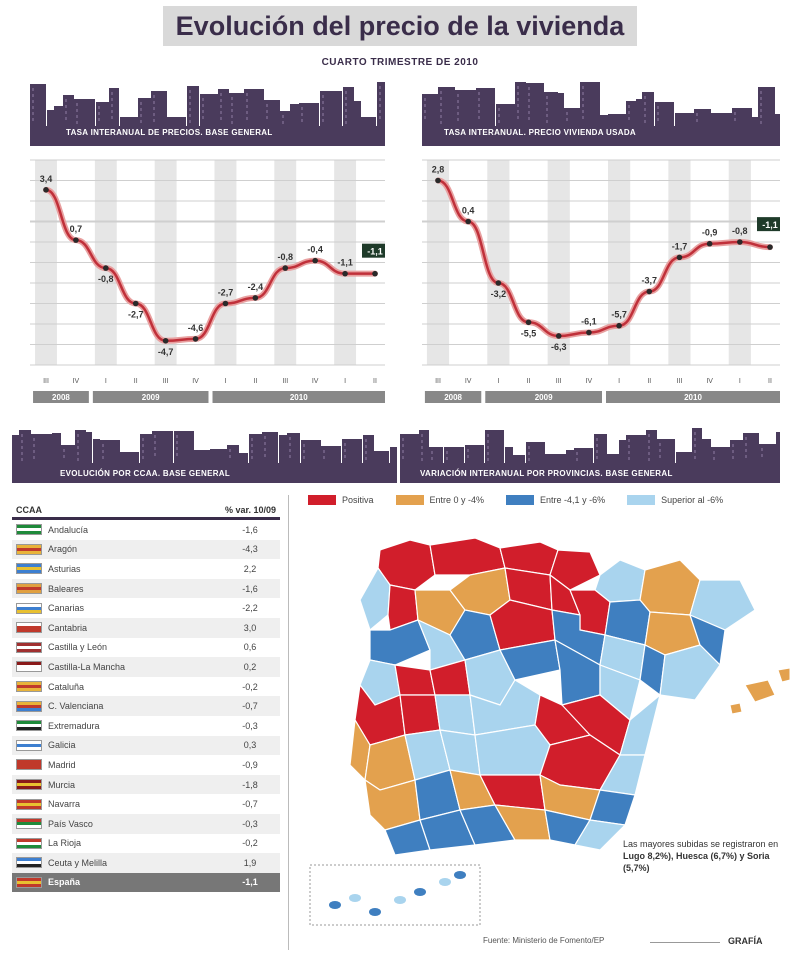  I want to click on region-value: -1,6, so click(250, 588).